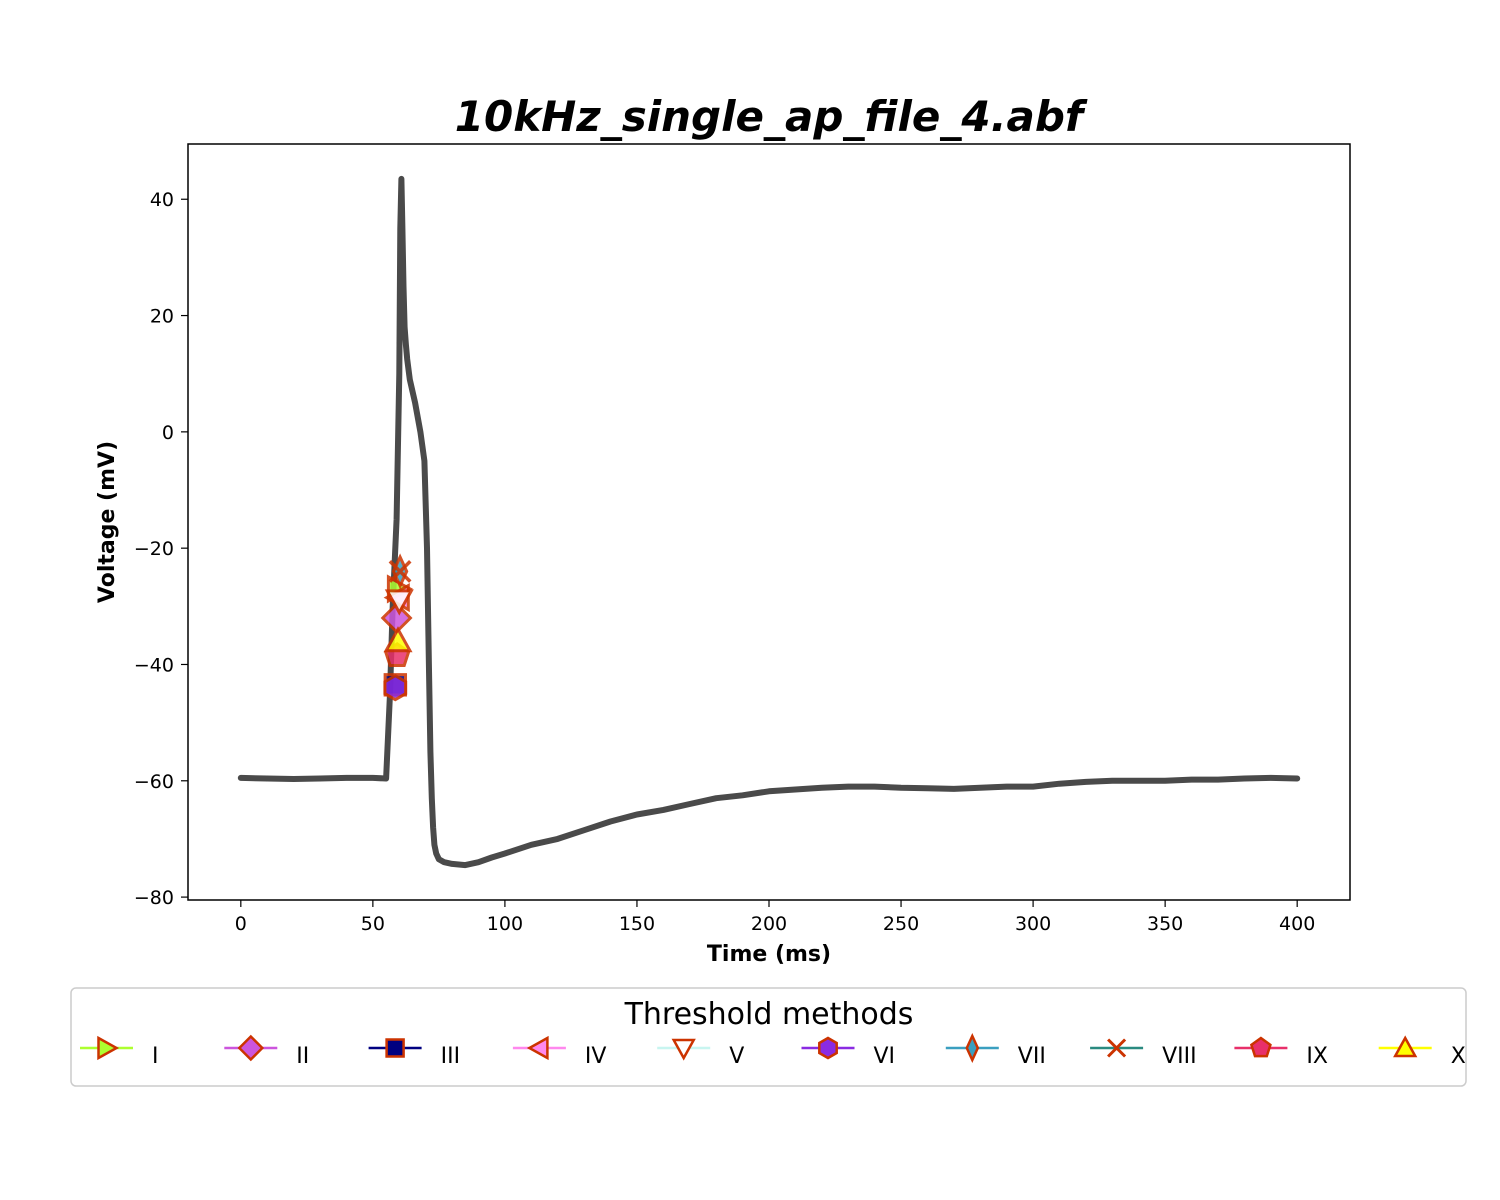 This screenshot has width=1500, height=1200. Describe the element at coordinates (885, 1056) in the screenshot. I see `legend-label: VI` at that location.